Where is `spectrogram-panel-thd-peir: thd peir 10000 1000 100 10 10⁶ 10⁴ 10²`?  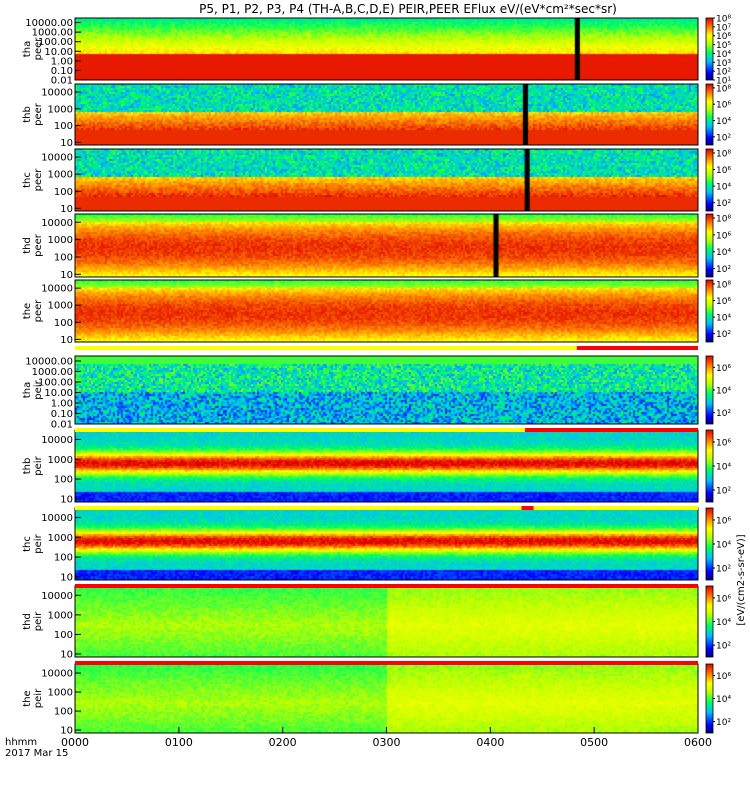 spectrogram-panel-thd-peir: thd peir 10000 1000 100 10 10⁶ 10⁴ 10² is located at coordinates (376, 622).